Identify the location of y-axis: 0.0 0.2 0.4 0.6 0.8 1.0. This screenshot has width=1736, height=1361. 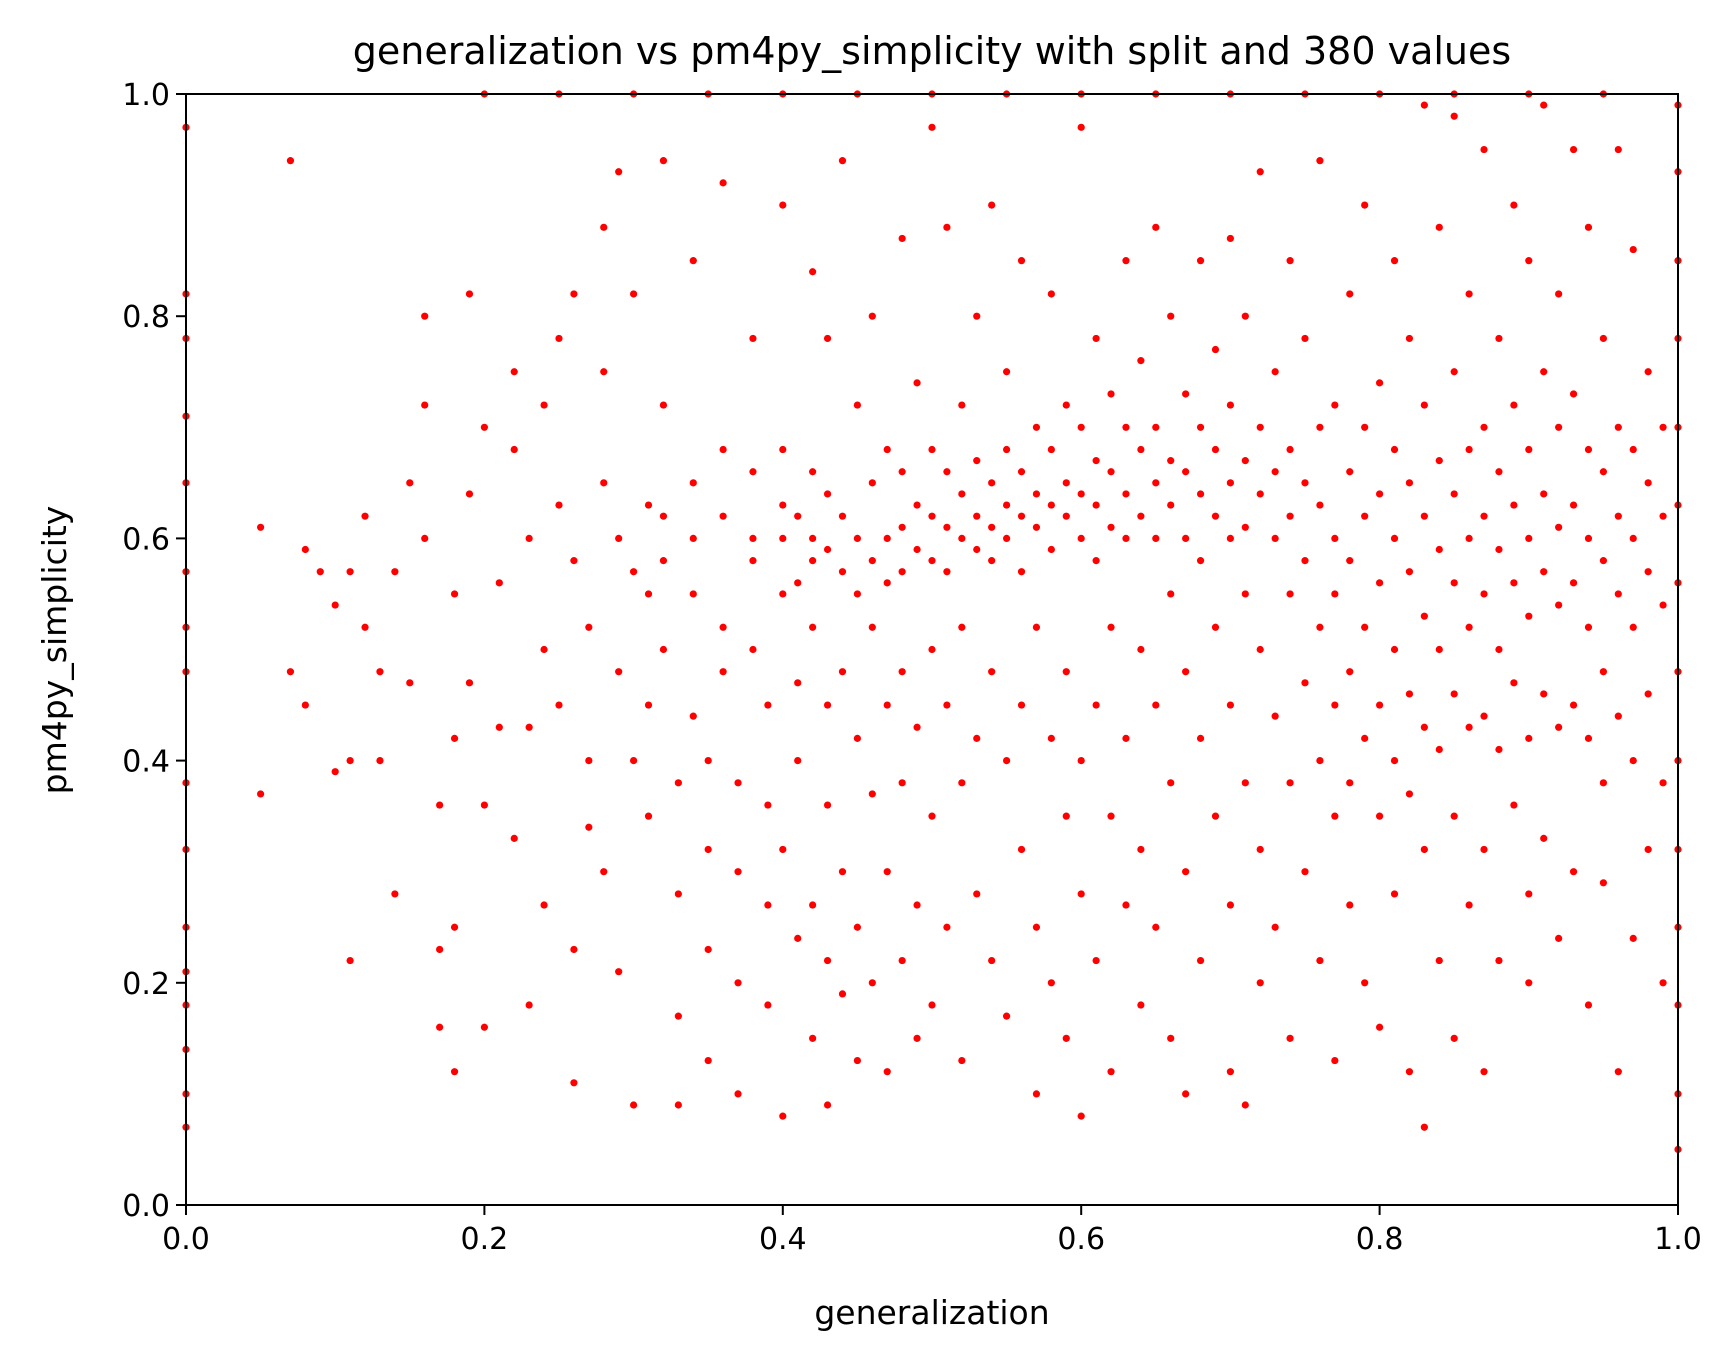
(154, 651).